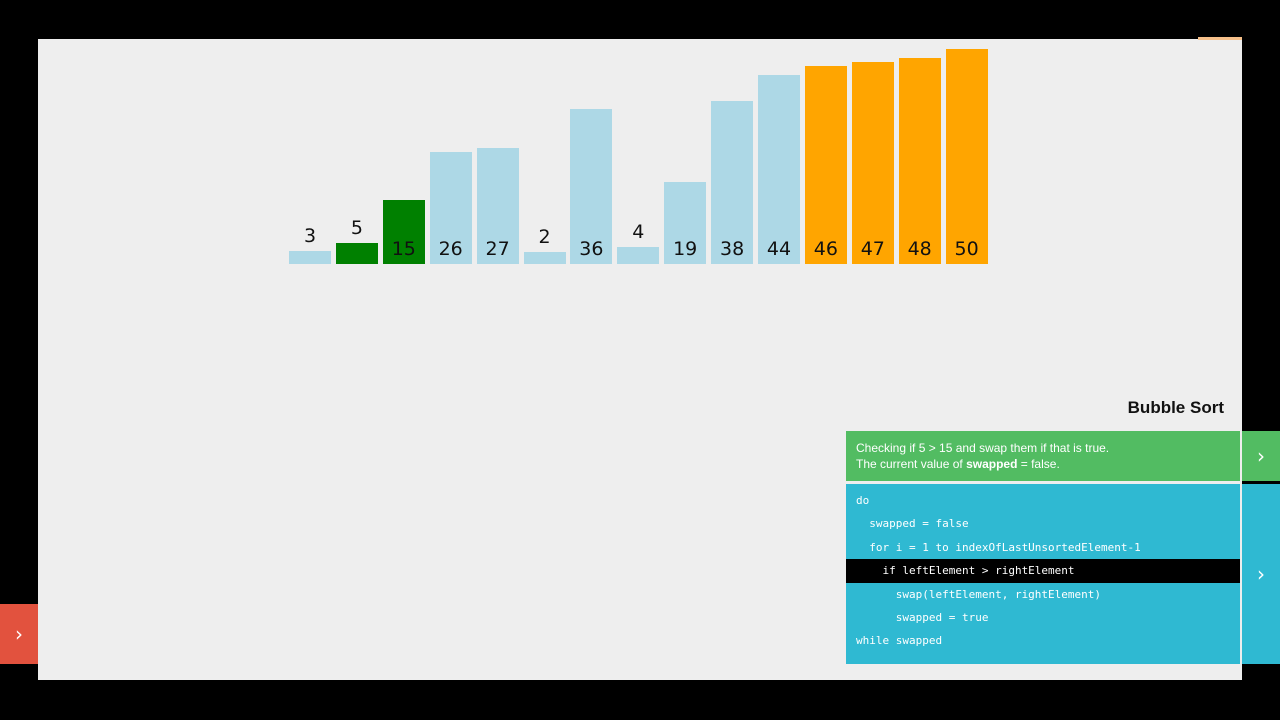 The width and height of the screenshot is (1280, 720). I want to click on status-panel-toggle: ›, so click(1261, 456).